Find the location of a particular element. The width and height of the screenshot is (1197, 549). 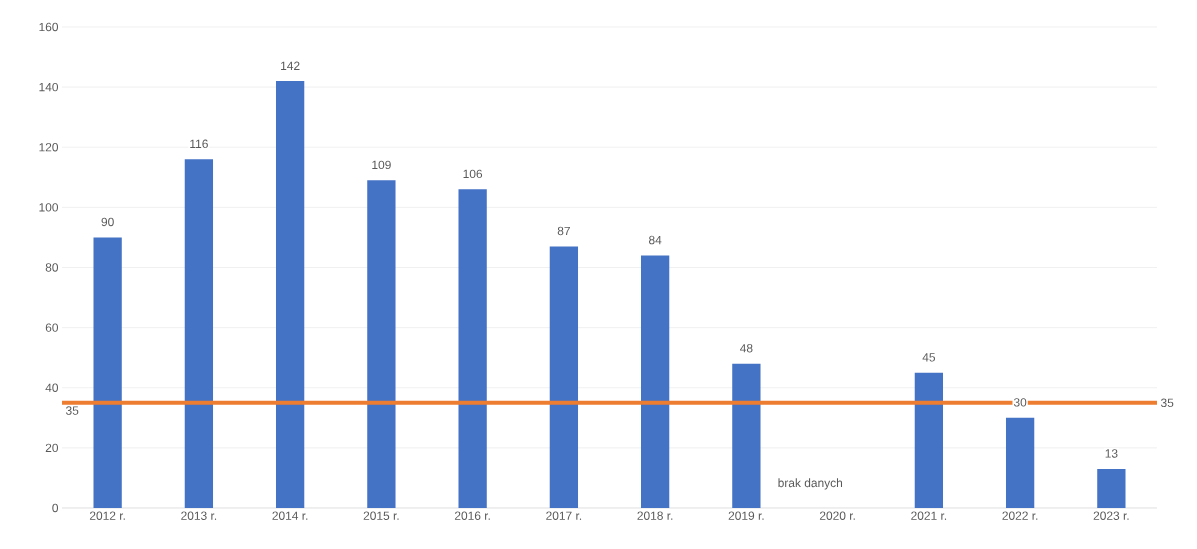

x-tick-label: 2019 r. is located at coordinates (746, 515).